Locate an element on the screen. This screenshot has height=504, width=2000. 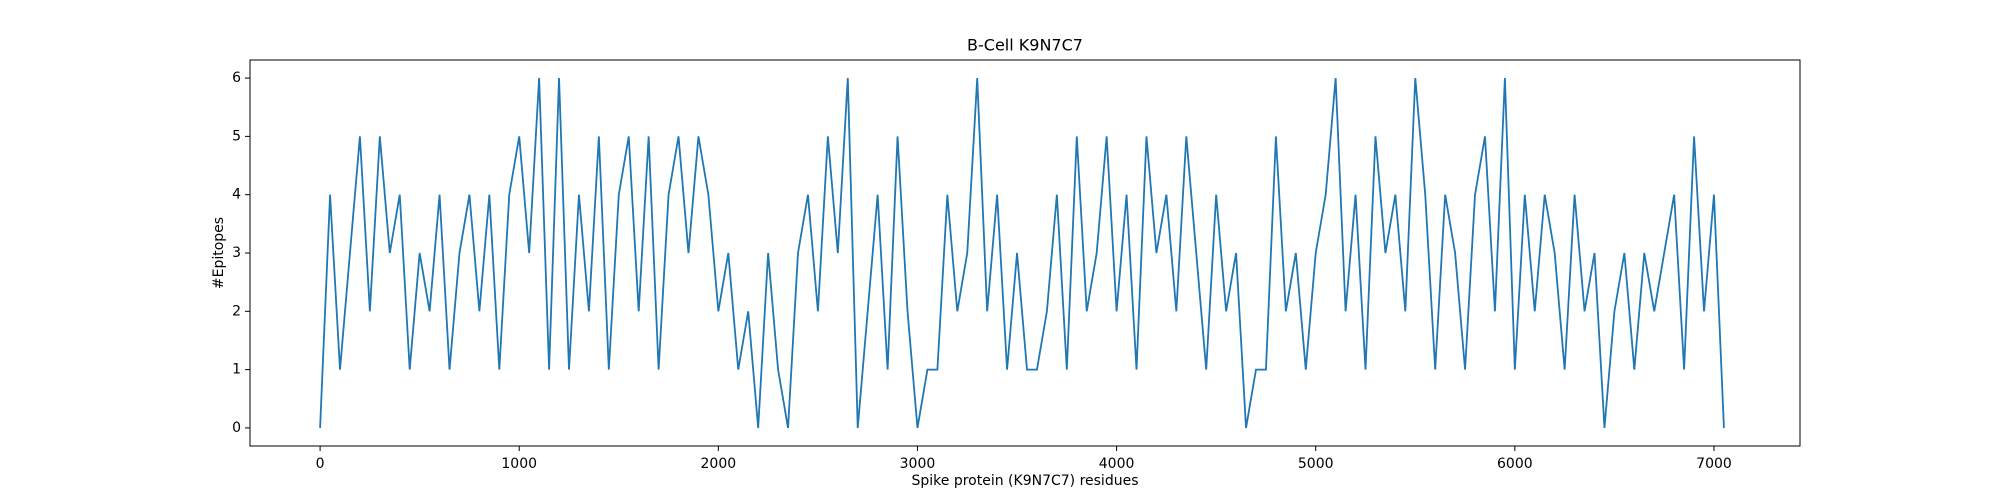
y-tick-label: 5 is located at coordinates (236, 136).